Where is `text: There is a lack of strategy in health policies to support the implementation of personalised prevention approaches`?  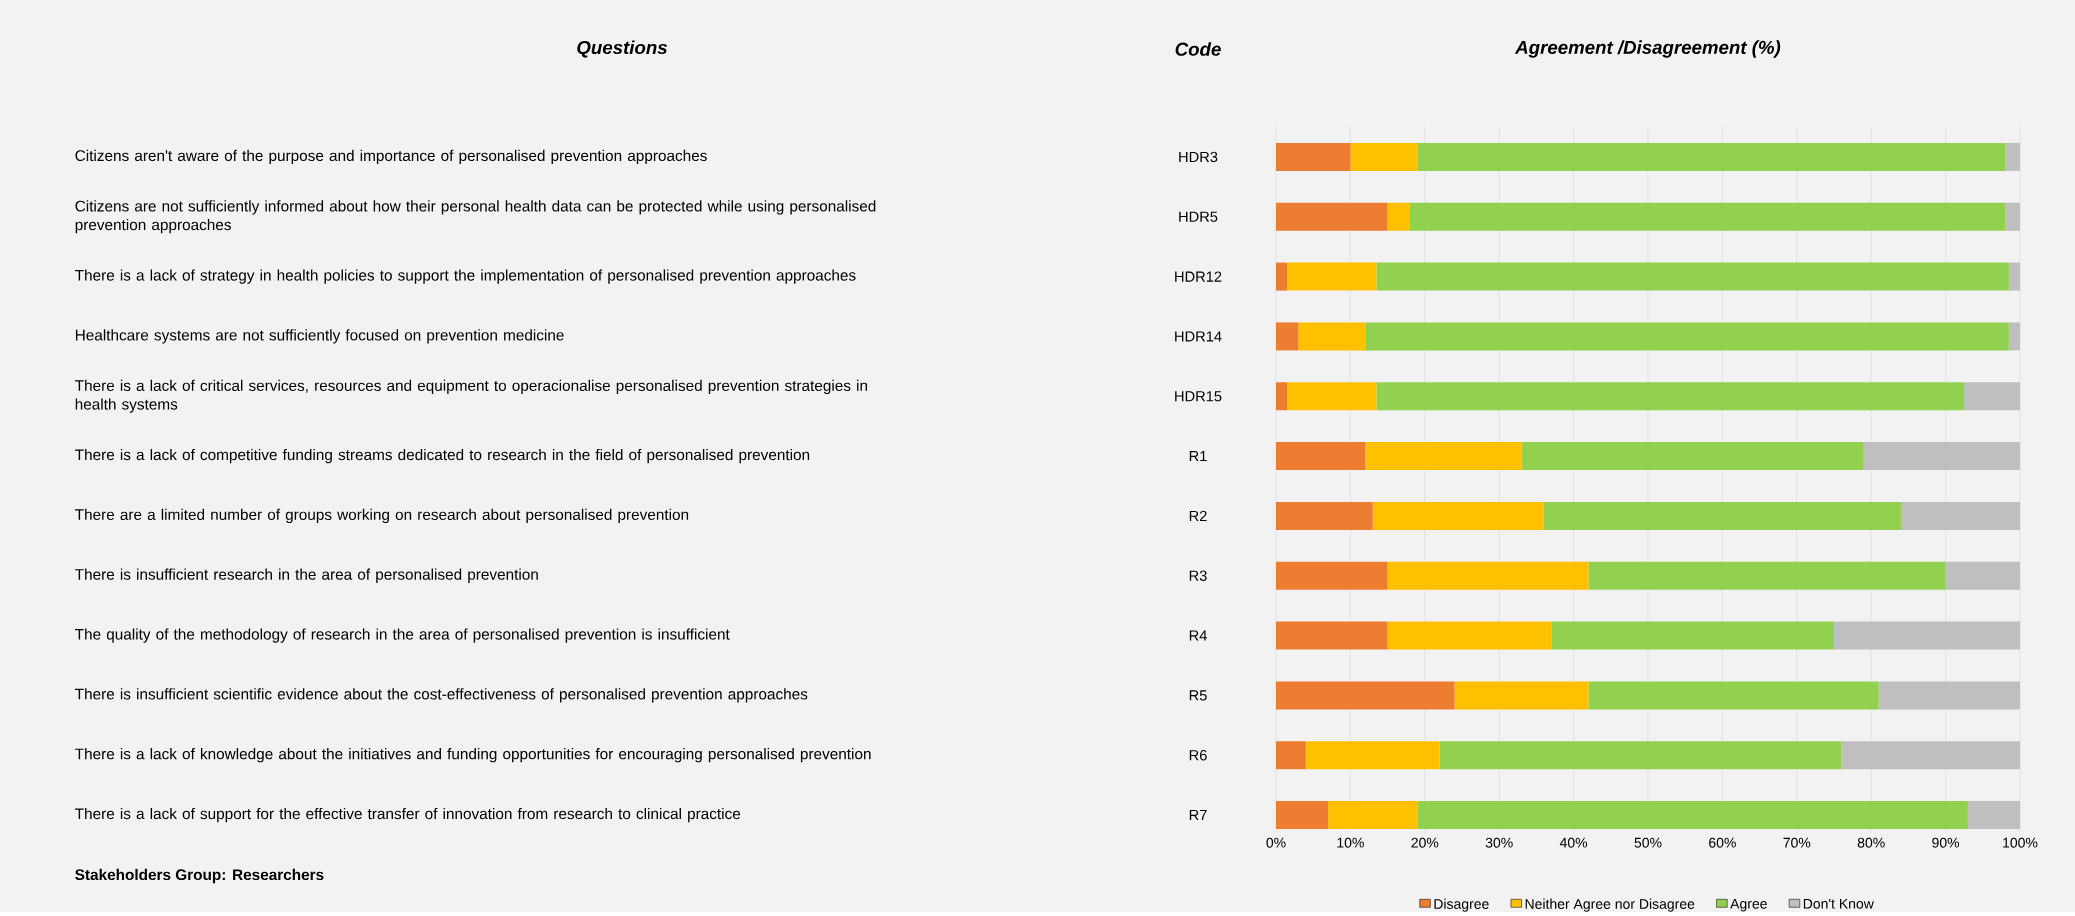 text: There is a lack of strategy in health policies to support the implementation of personalised prevention approaches is located at coordinates (465, 276).